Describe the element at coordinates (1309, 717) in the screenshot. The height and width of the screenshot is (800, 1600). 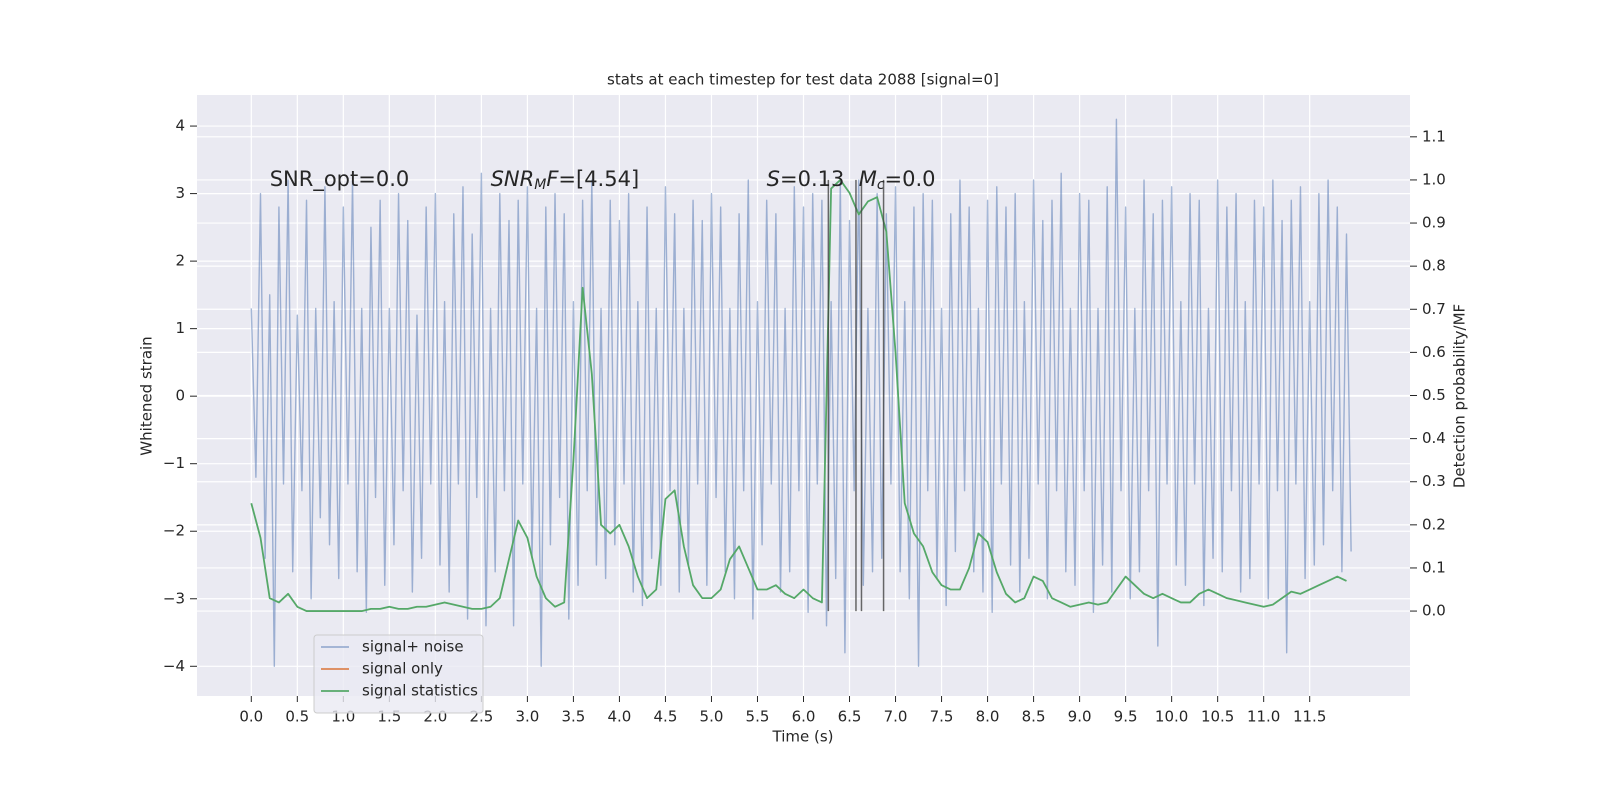
I see `x-tick-label: 11.5` at that location.